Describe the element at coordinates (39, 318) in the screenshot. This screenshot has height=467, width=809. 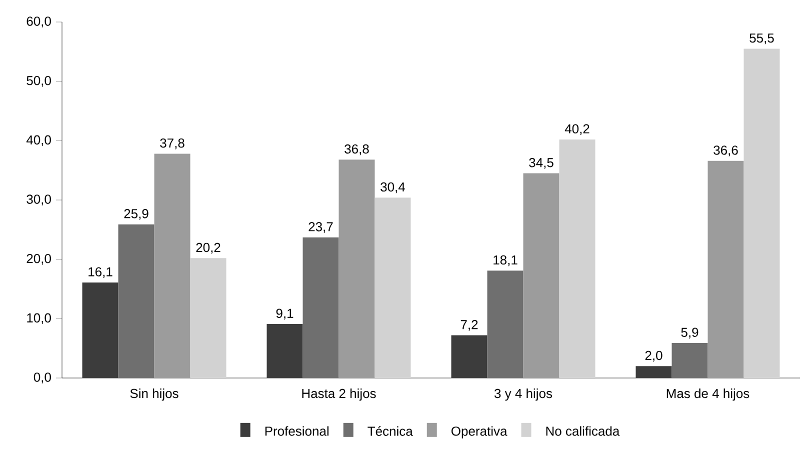
I see `y-tick-label: 10,0` at that location.